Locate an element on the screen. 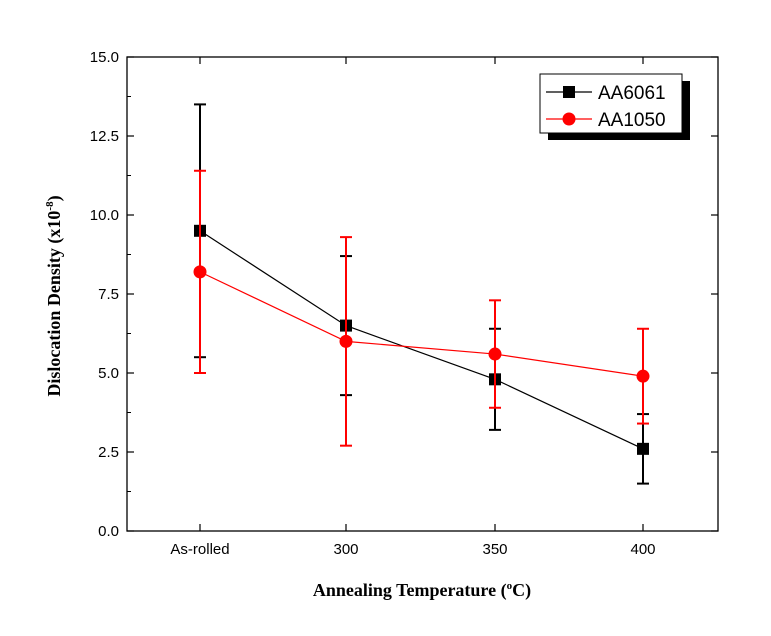  y-axis-title: Dislocation Density (x10-8) is located at coordinates (54, 295).